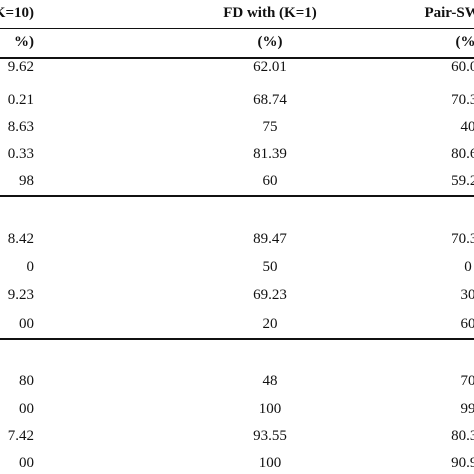 This screenshot has height=474, width=474. I want to click on table-row: 0.33 81.39 80.67, so click(237, 154).